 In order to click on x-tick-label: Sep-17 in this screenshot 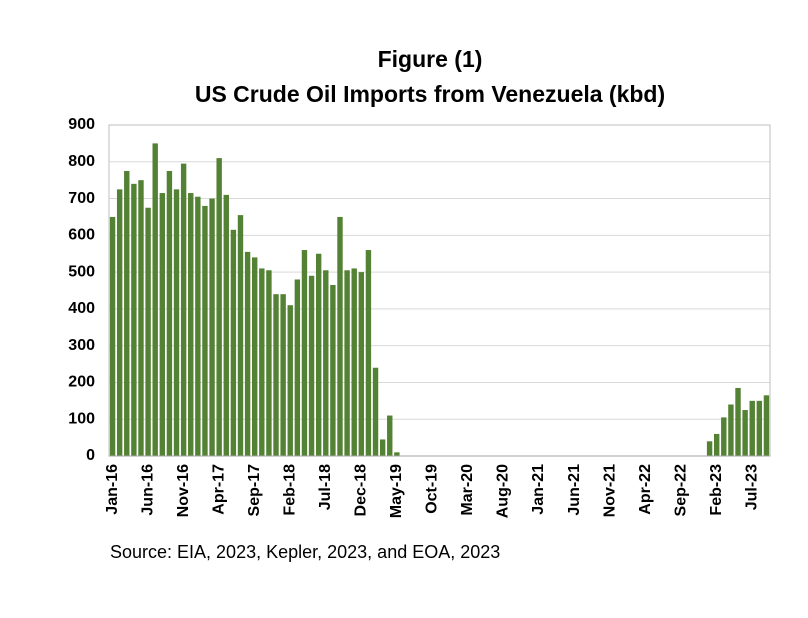, I will do `click(254, 490)`.